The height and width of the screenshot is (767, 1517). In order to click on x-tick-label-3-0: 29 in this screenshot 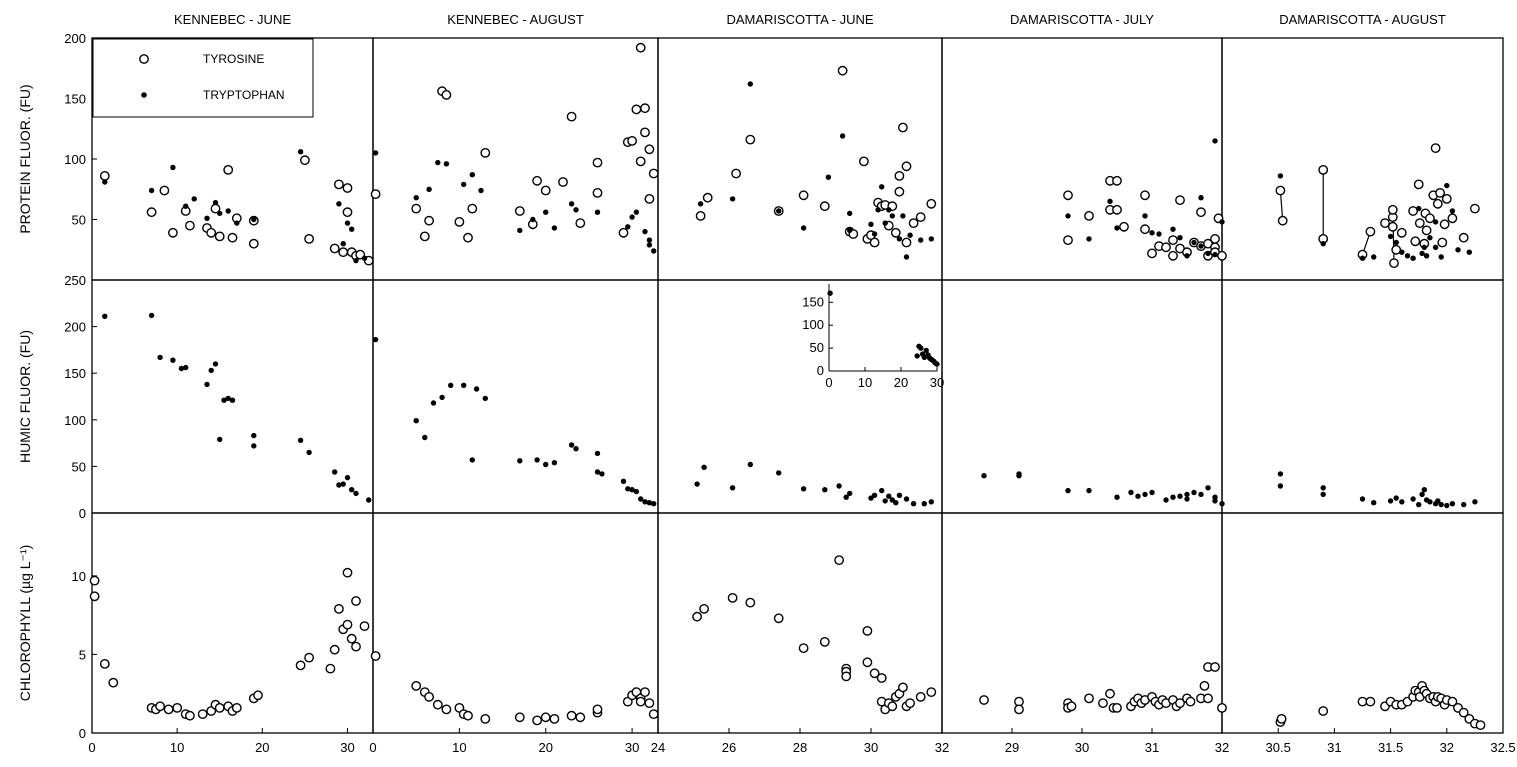, I will do `click(1012, 747)`.